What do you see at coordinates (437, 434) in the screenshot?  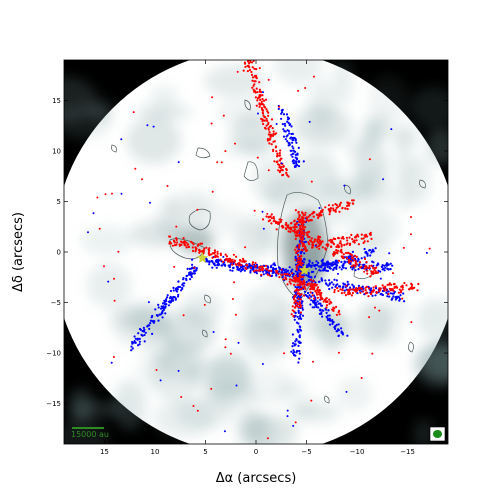 I see `beam-ellipse-icon` at bounding box center [437, 434].